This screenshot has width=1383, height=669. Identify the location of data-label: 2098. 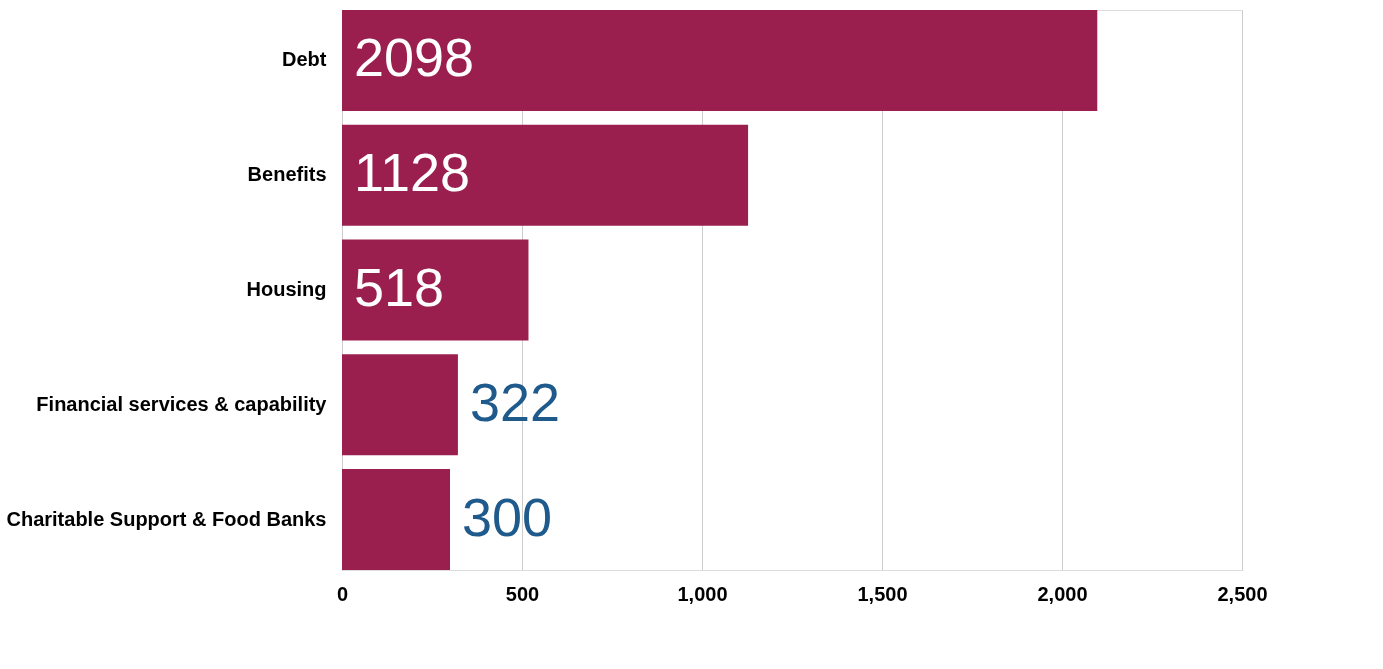
(414, 57).